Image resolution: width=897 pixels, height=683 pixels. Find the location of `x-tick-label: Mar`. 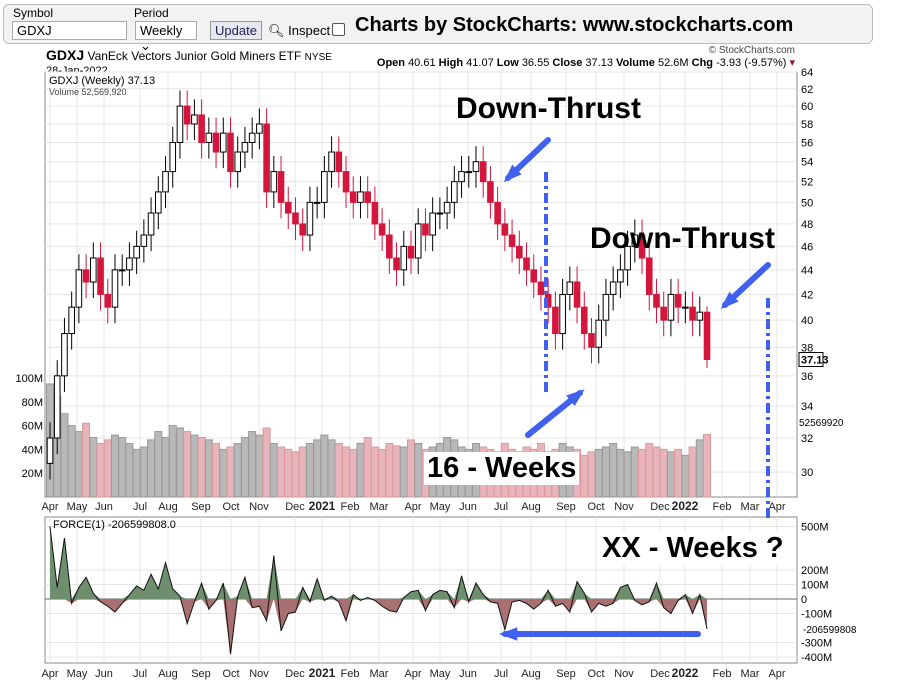

x-tick-label: Mar is located at coordinates (750, 674).